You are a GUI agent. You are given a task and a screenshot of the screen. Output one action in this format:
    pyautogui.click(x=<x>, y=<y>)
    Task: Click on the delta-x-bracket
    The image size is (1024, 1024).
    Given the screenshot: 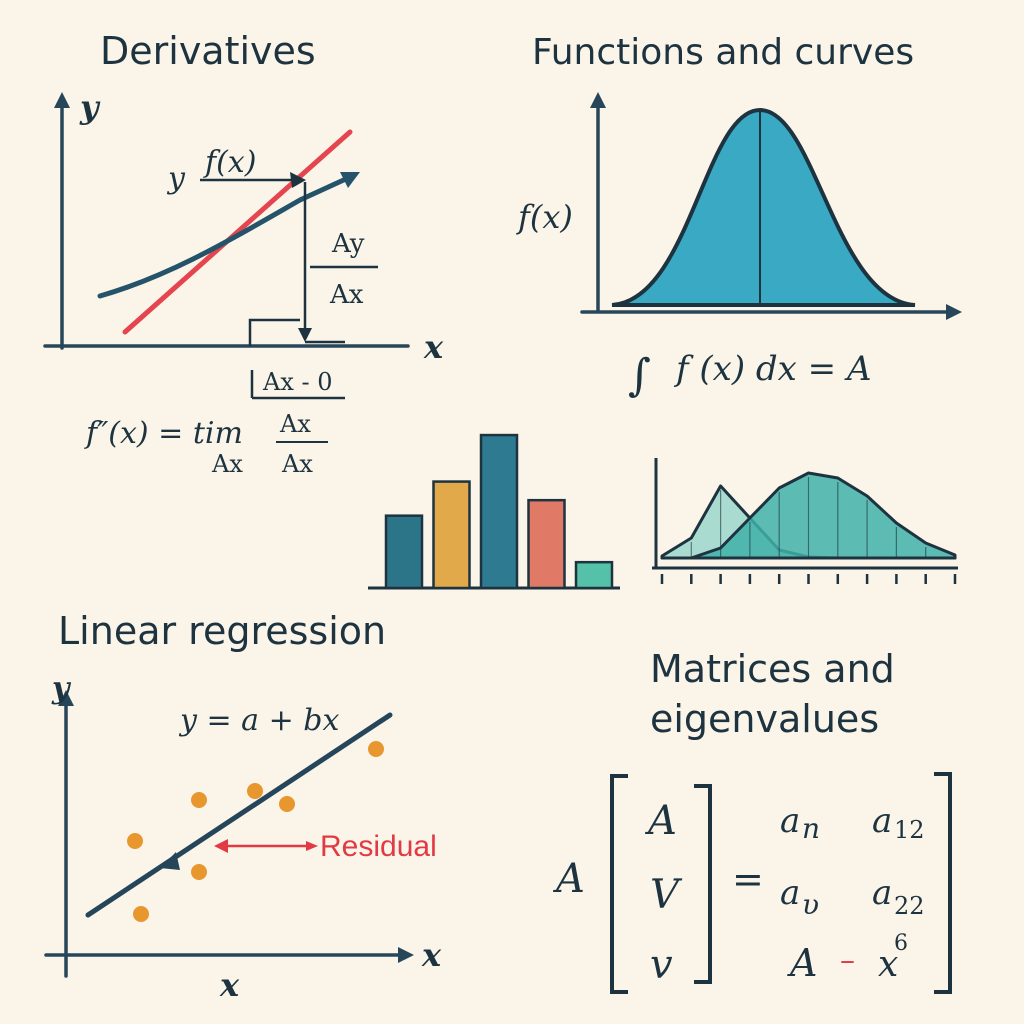 What is the action you would take?
    pyautogui.click(x=274, y=332)
    